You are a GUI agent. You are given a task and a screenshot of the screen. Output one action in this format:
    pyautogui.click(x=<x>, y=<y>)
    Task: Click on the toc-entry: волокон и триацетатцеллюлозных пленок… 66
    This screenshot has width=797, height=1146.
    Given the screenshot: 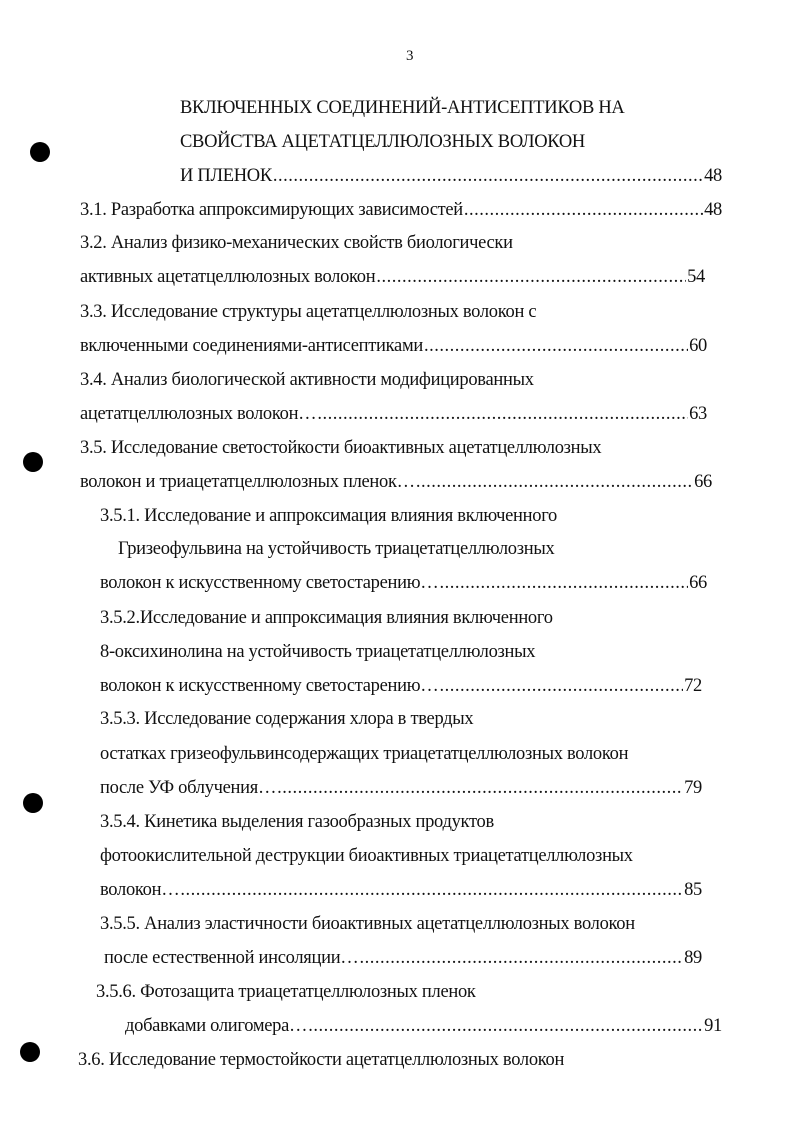 What is the action you would take?
    pyautogui.click(x=396, y=484)
    